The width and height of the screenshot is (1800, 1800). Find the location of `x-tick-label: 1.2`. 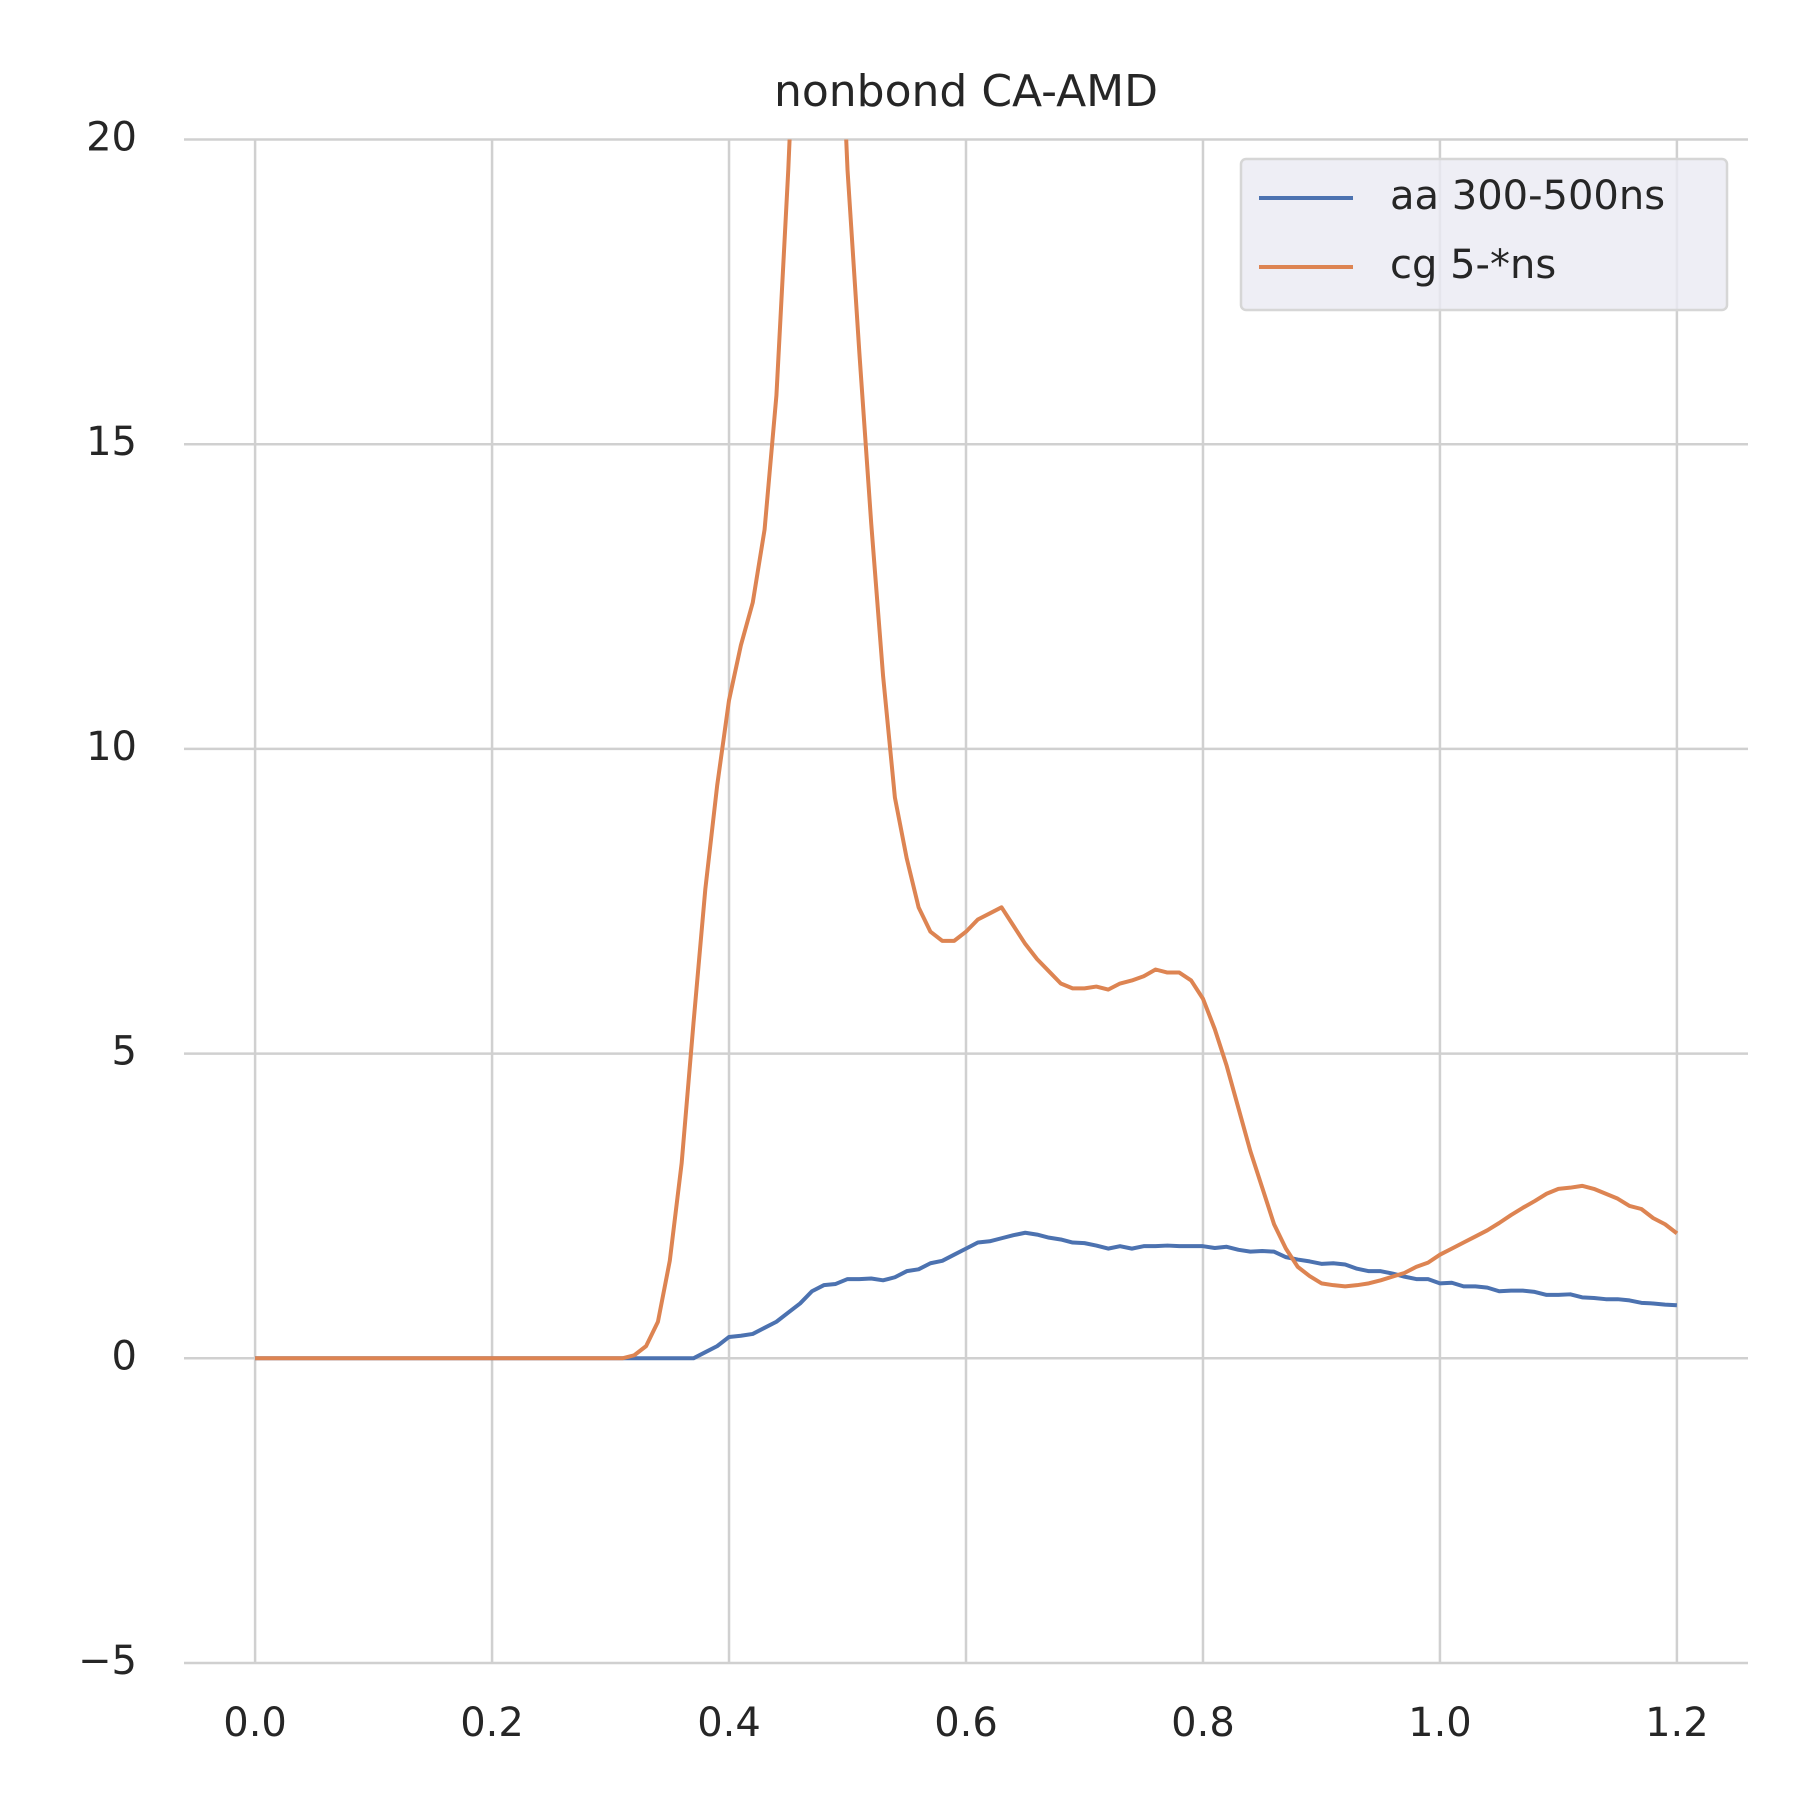

x-tick-label: 1.2 is located at coordinates (1677, 1723).